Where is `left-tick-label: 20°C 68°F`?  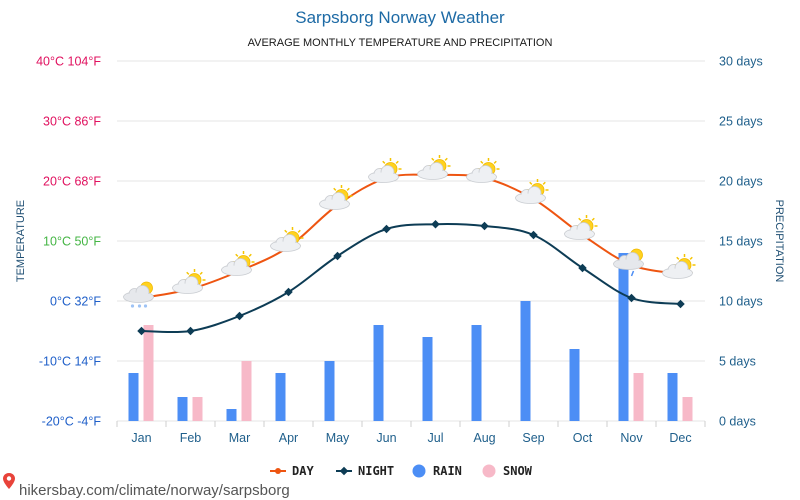
left-tick-label: 20°C 68°F is located at coordinates (72, 182).